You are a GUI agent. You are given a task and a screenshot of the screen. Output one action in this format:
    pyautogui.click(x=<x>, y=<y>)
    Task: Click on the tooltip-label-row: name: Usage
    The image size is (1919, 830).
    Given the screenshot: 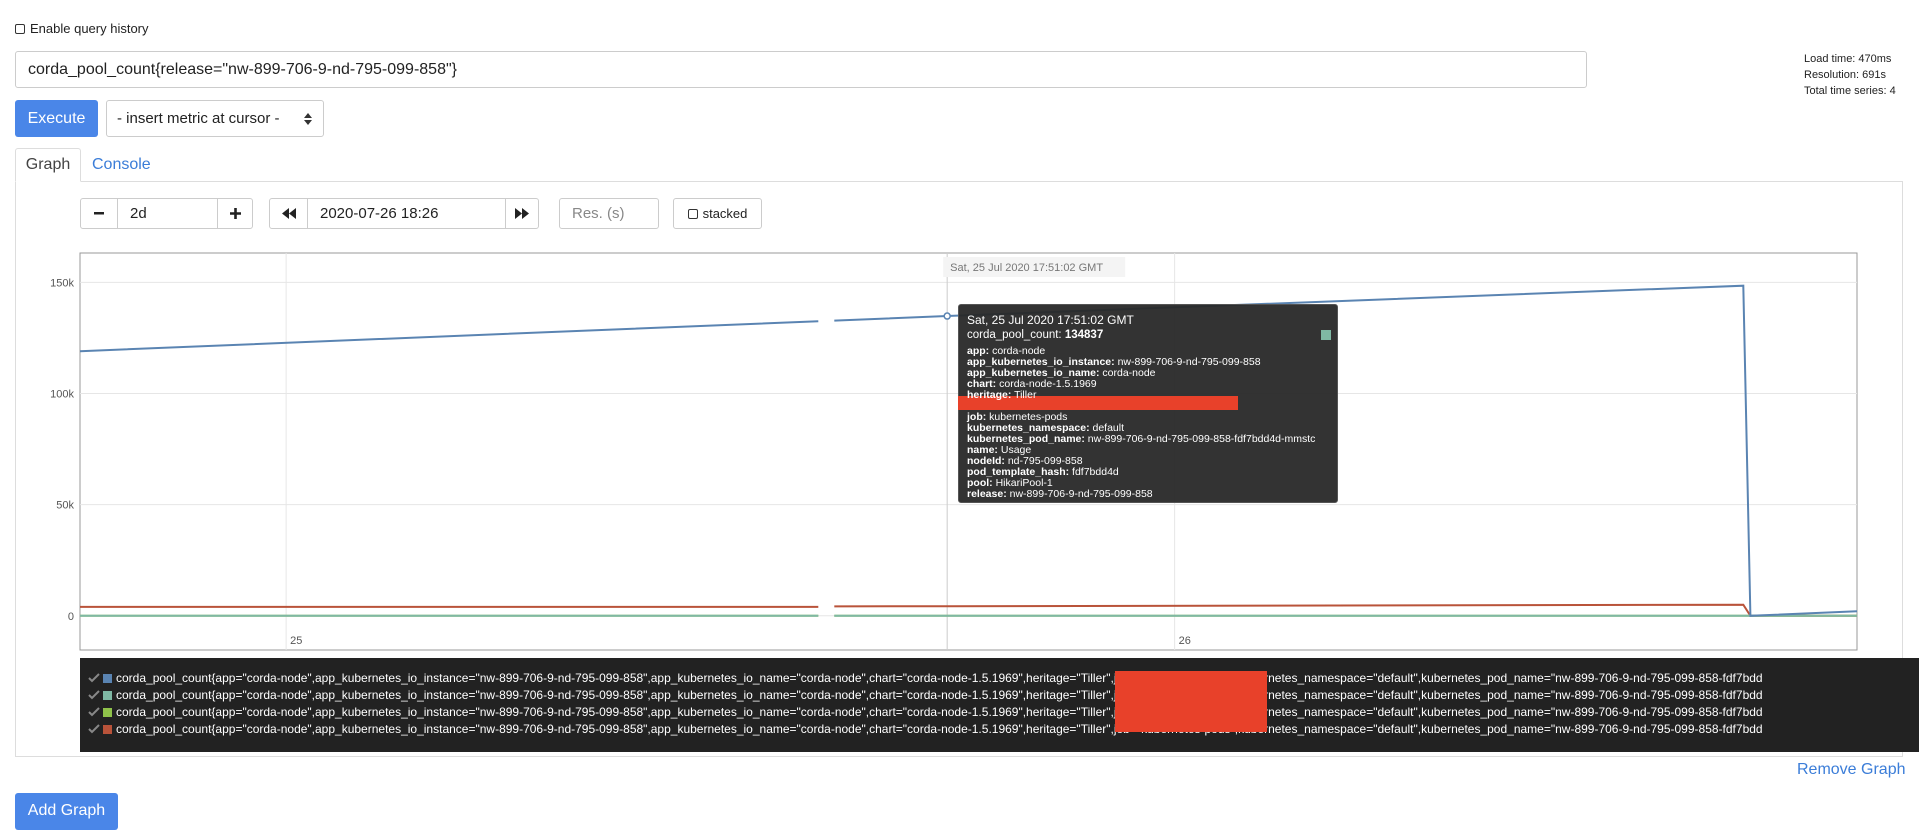 What is the action you would take?
    pyautogui.click(x=999, y=450)
    